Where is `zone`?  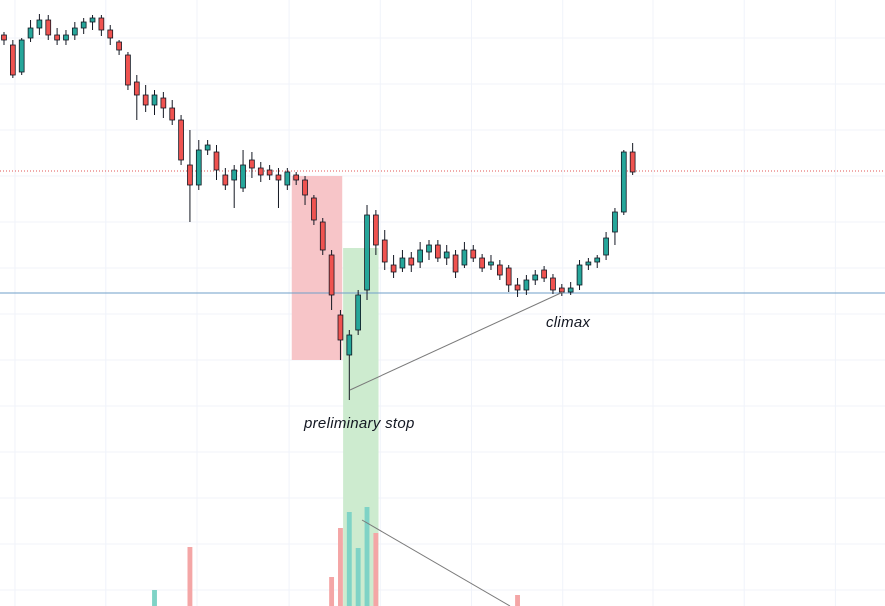
zone is located at coordinates (317, 268).